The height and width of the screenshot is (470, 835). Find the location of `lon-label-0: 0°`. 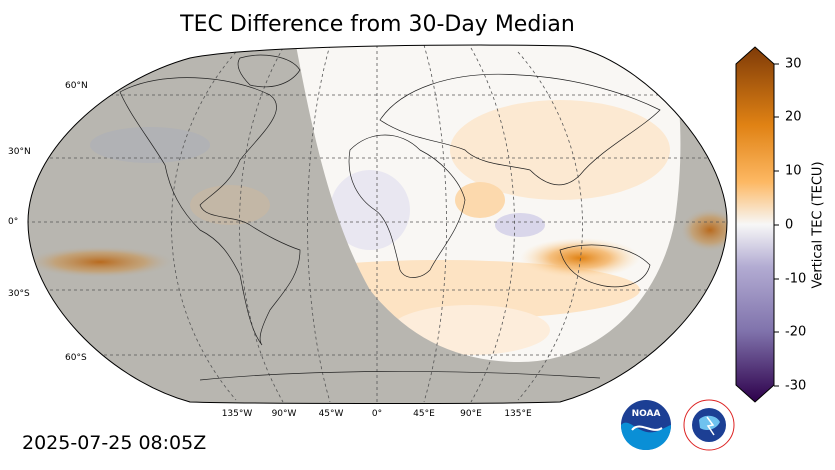

lon-label-0: 0° is located at coordinates (377, 414).